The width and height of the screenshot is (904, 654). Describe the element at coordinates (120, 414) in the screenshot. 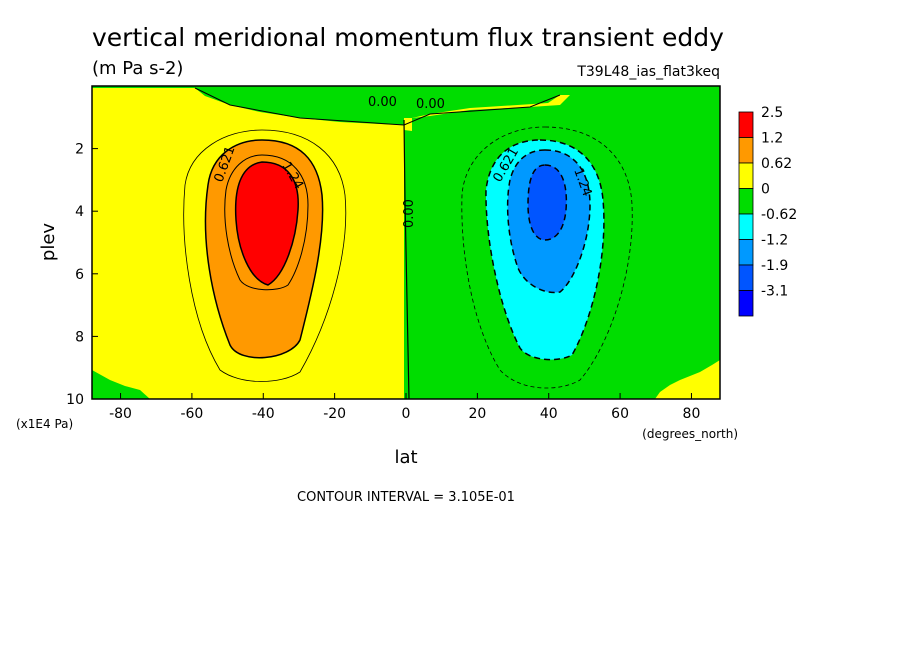

I see `x-tick-label: -80` at that location.